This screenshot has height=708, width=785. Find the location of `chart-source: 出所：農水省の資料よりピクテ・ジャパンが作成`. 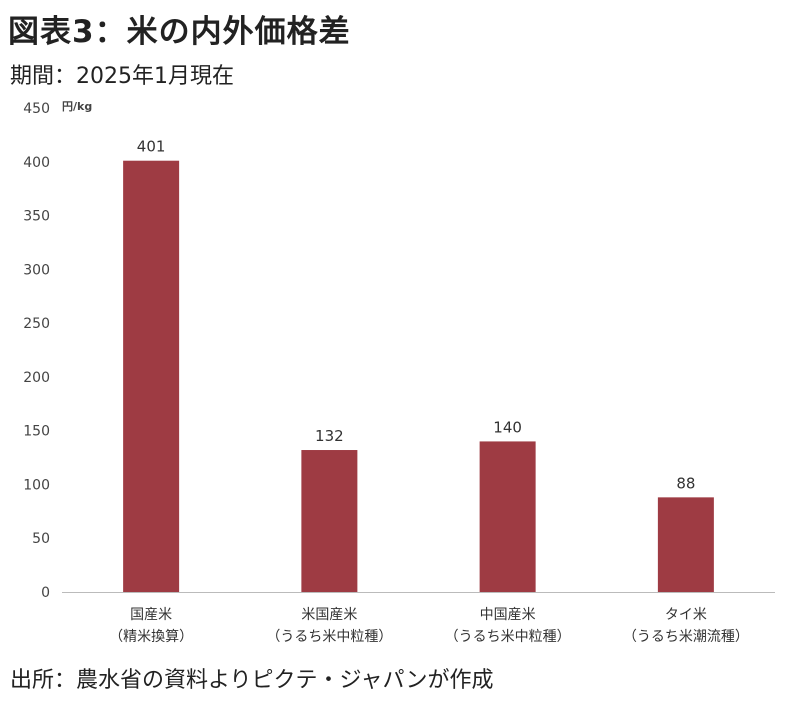

chart-source: 出所：農水省の資料よりピクテ・ジャパンが作成 is located at coordinates (252, 680).